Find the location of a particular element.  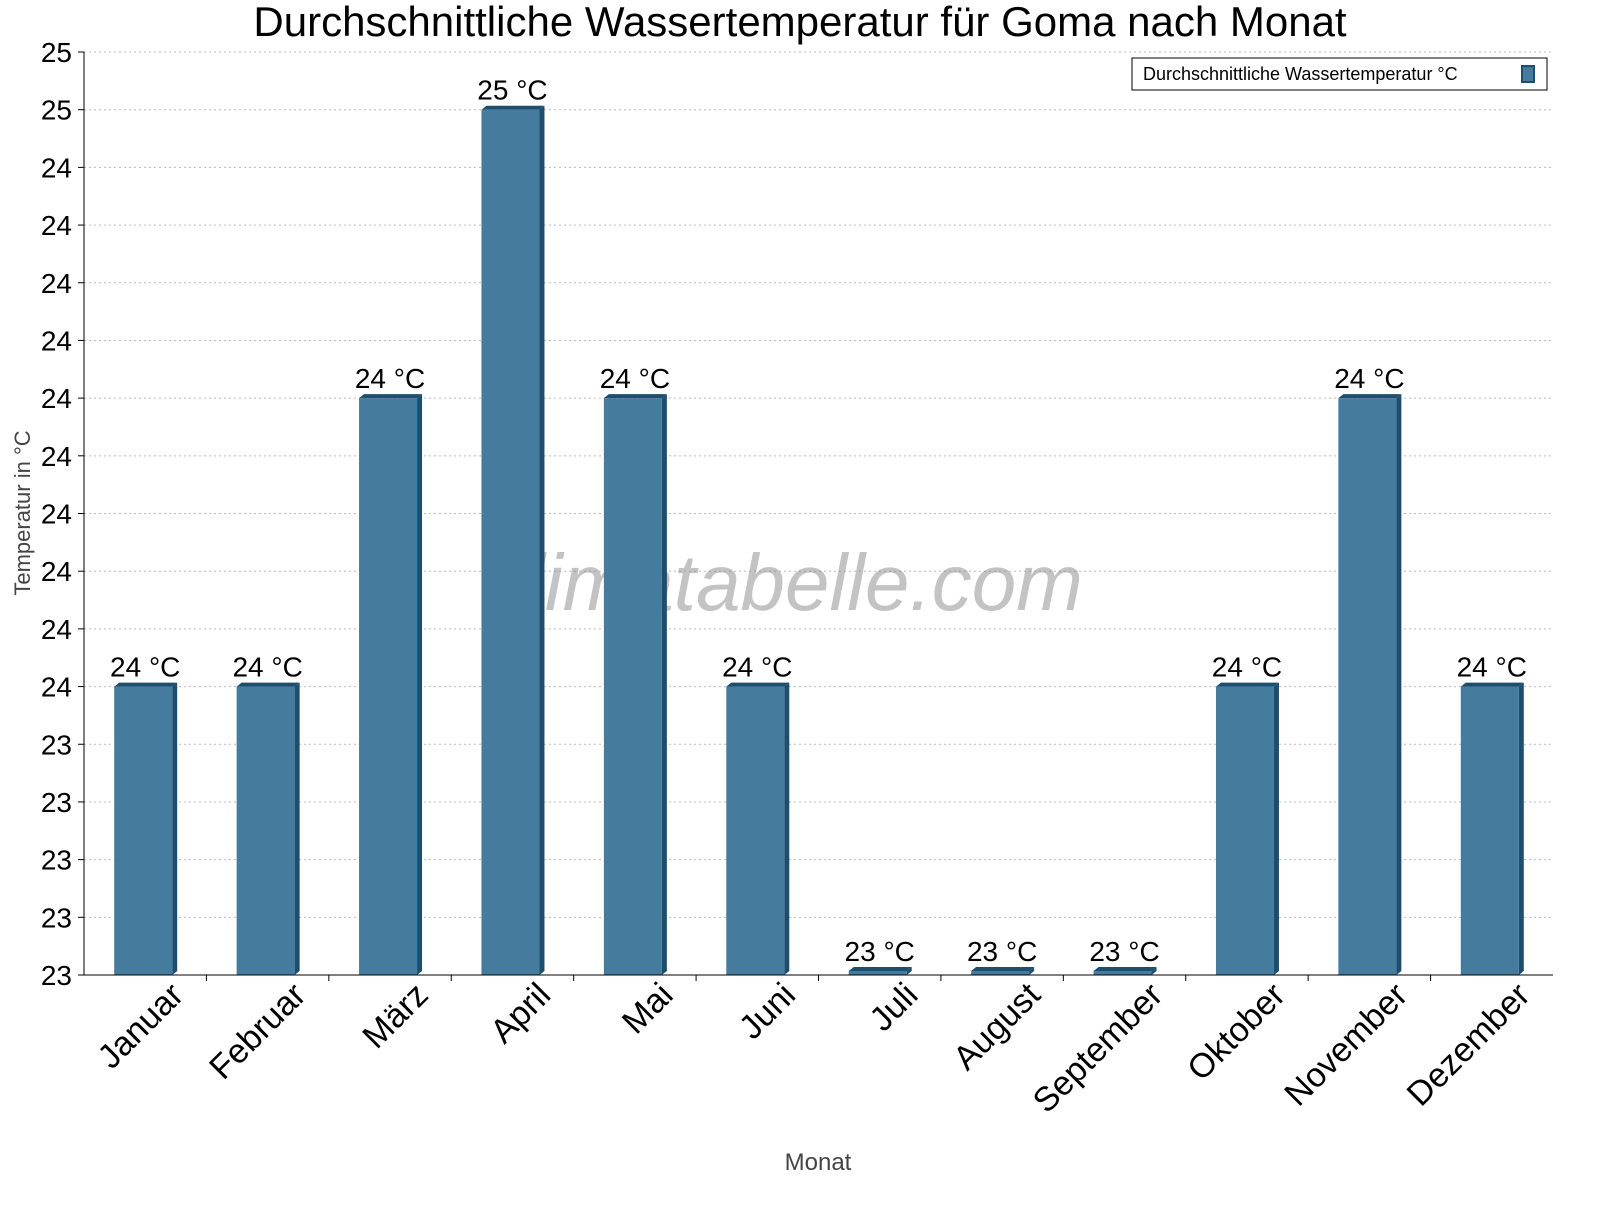

y-axis-label: Temperatur in °C is located at coordinates (22, 512).